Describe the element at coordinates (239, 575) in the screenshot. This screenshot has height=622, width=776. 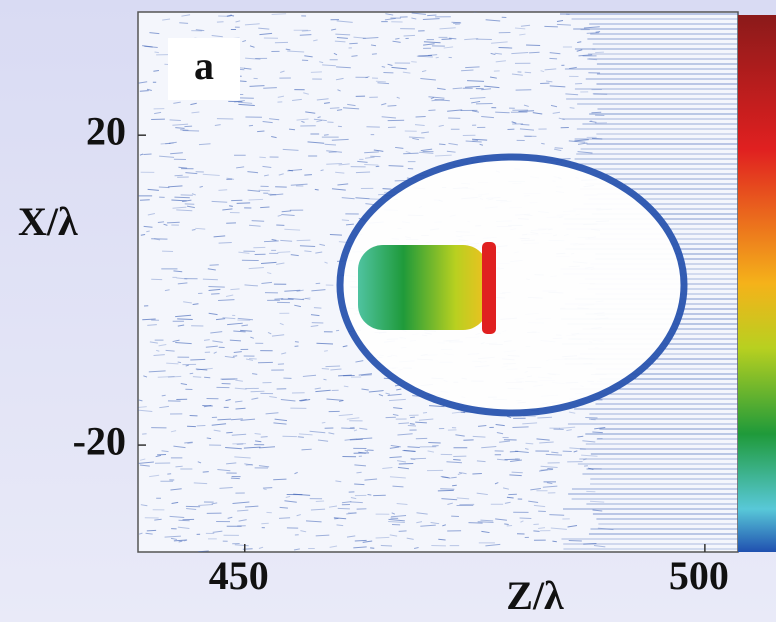
I see `x-tick-label: 450` at that location.